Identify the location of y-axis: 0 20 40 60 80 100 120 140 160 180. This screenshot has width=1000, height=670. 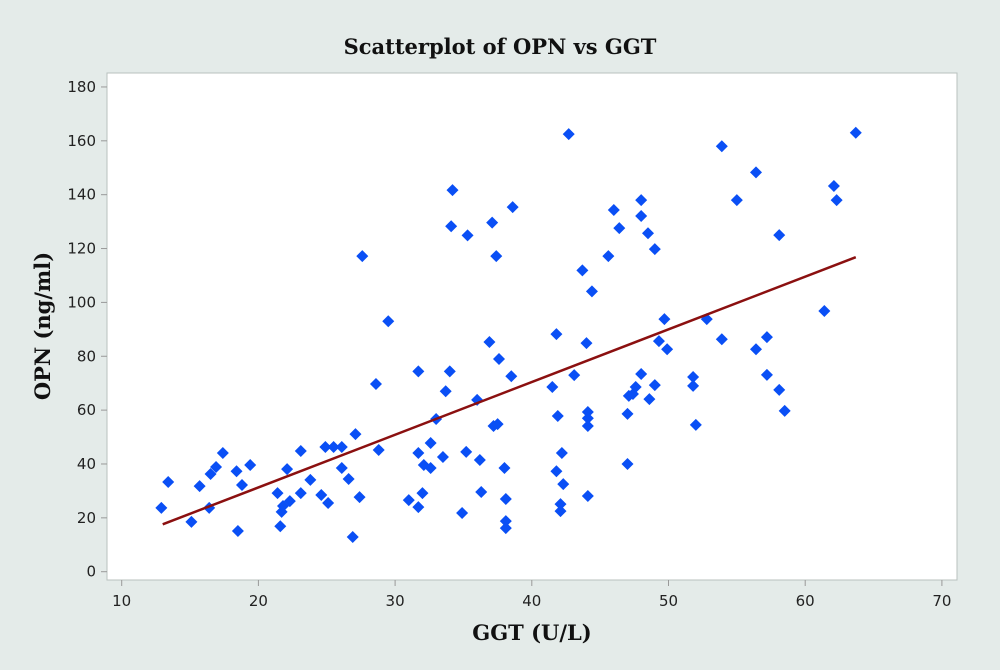
(87, 329).